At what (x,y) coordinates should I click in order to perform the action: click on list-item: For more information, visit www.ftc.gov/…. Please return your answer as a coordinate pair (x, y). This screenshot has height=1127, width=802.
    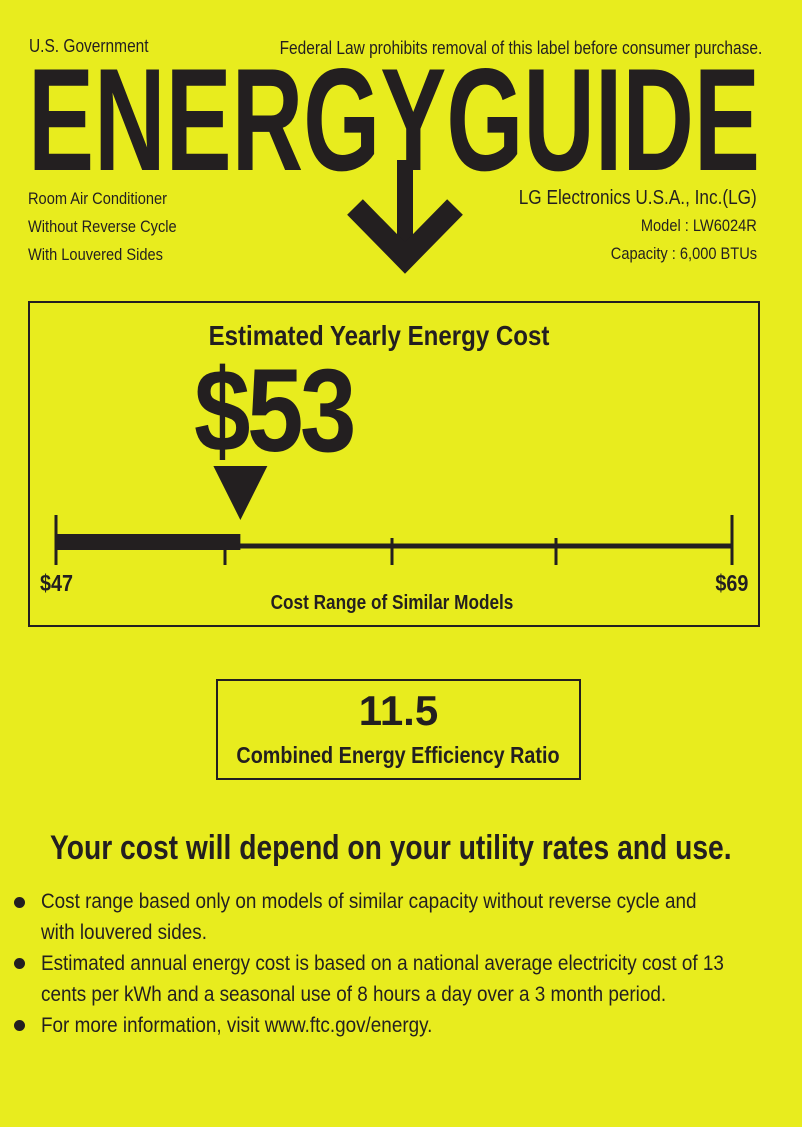
    Looking at the image, I should click on (237, 1025).